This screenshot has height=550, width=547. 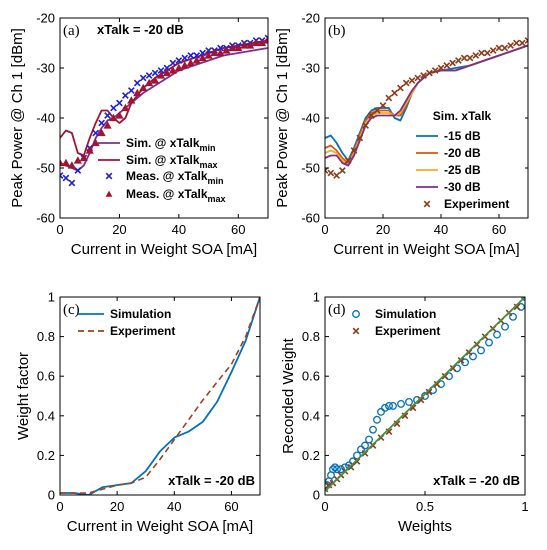 I want to click on y-axis-label: Recorded Weight, so click(x=288, y=395).